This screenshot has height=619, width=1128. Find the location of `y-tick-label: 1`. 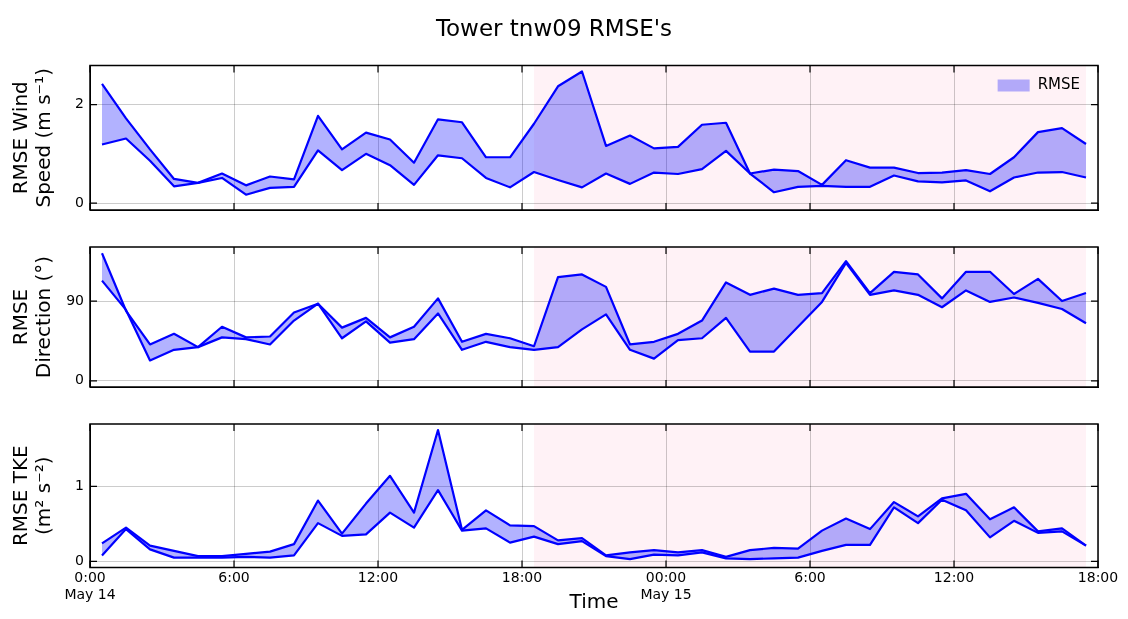

y-tick-label: 1 is located at coordinates (79, 484).